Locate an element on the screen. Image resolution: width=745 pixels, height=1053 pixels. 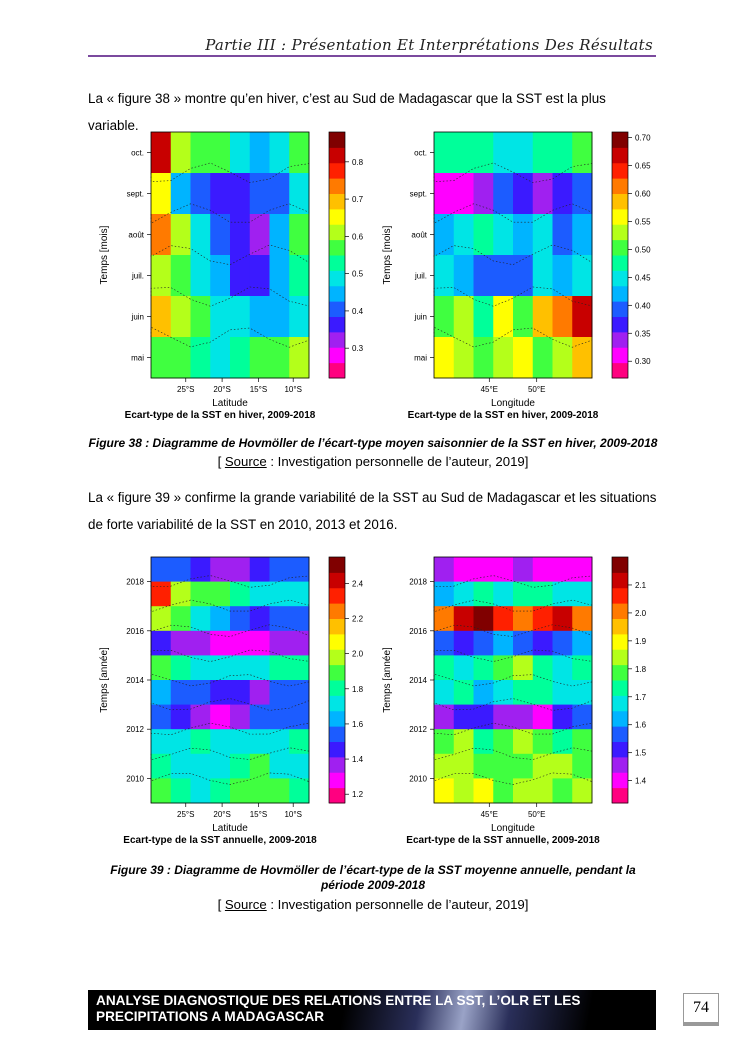
colorbar-frame is located at coordinates (337, 680).